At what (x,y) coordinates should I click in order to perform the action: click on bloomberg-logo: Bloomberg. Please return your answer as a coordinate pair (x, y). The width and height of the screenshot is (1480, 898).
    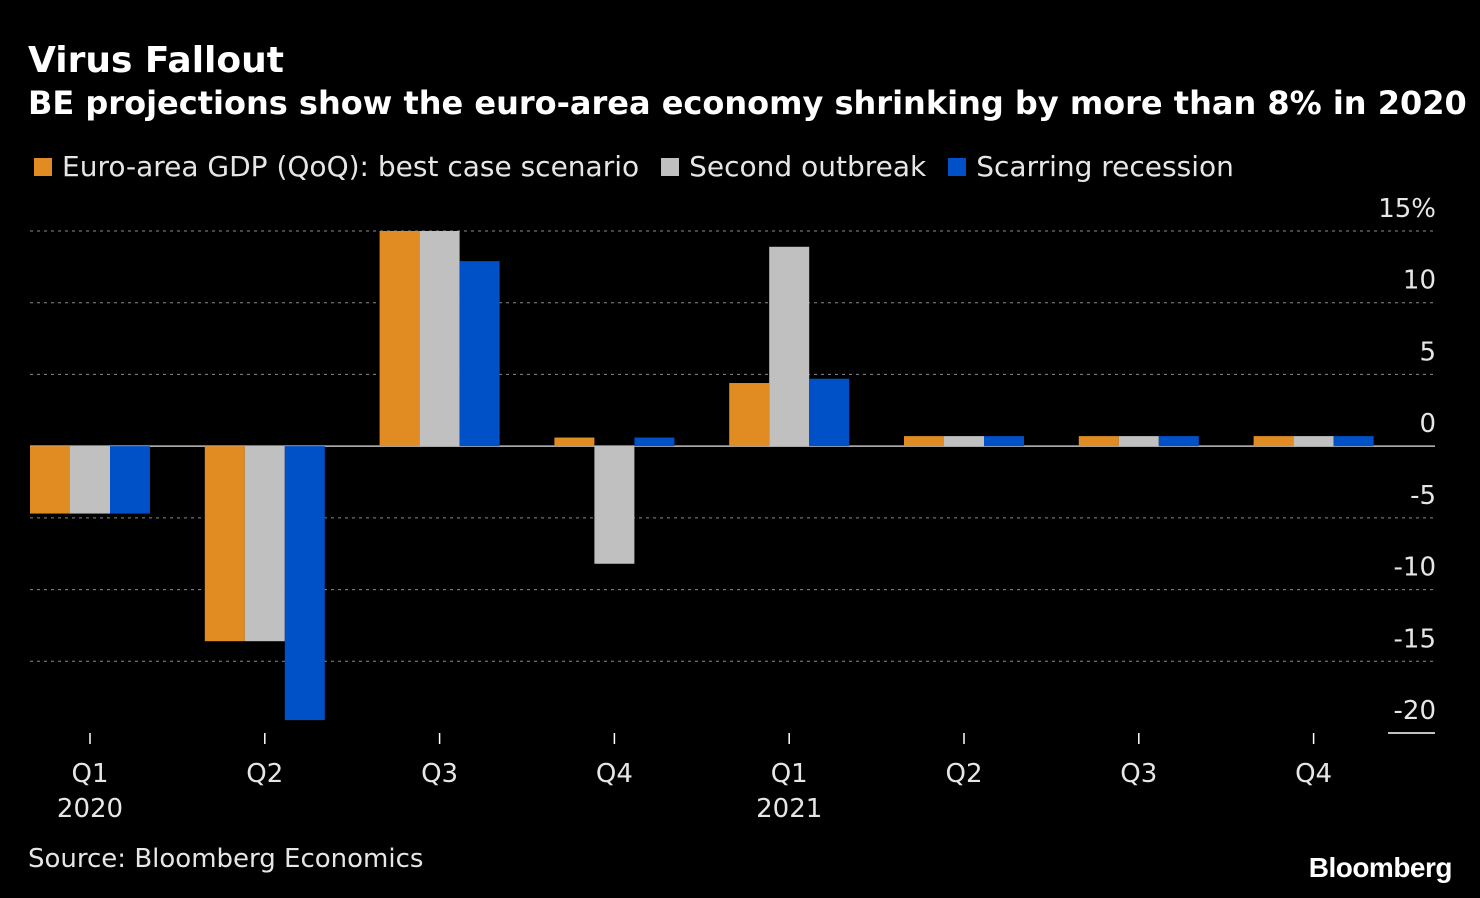
    Looking at the image, I should click on (1380, 867).